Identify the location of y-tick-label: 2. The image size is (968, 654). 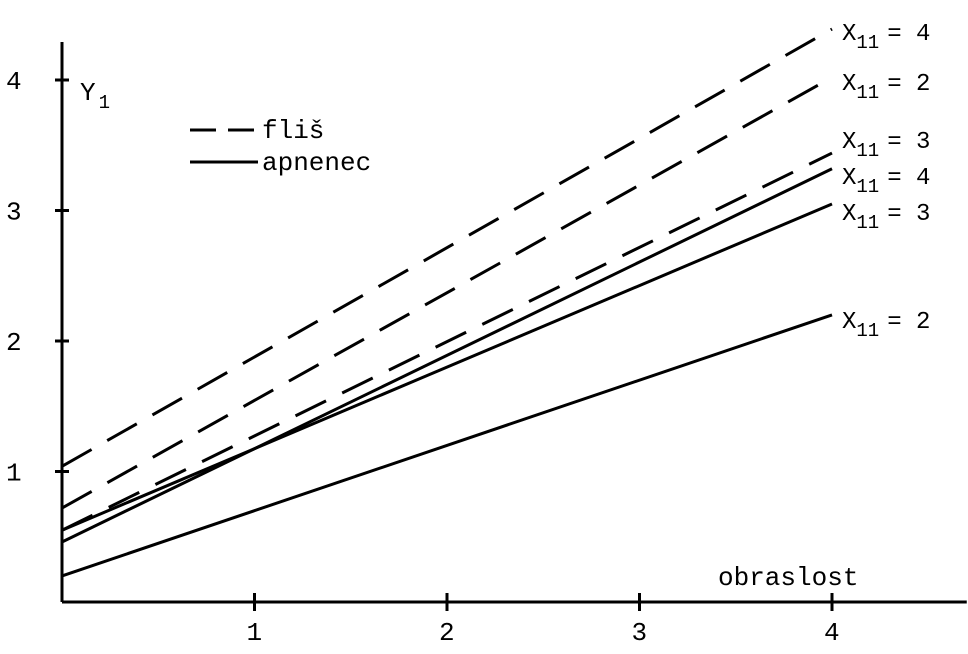
(14, 343).